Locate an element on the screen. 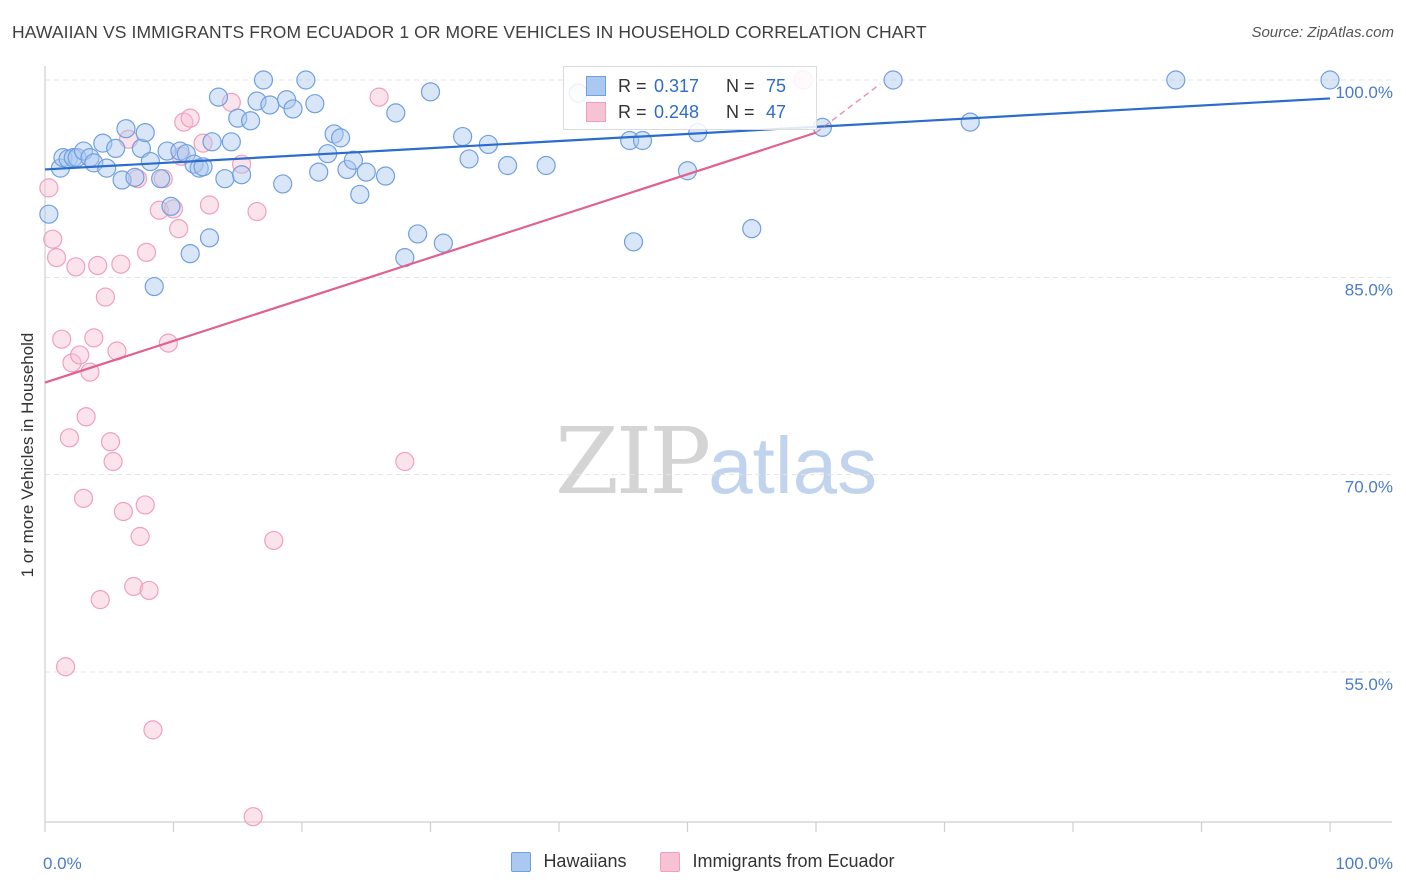 The height and width of the screenshot is (892, 1406). legend-label-ecuador: Immigrants from Ecuador is located at coordinates (793, 861).